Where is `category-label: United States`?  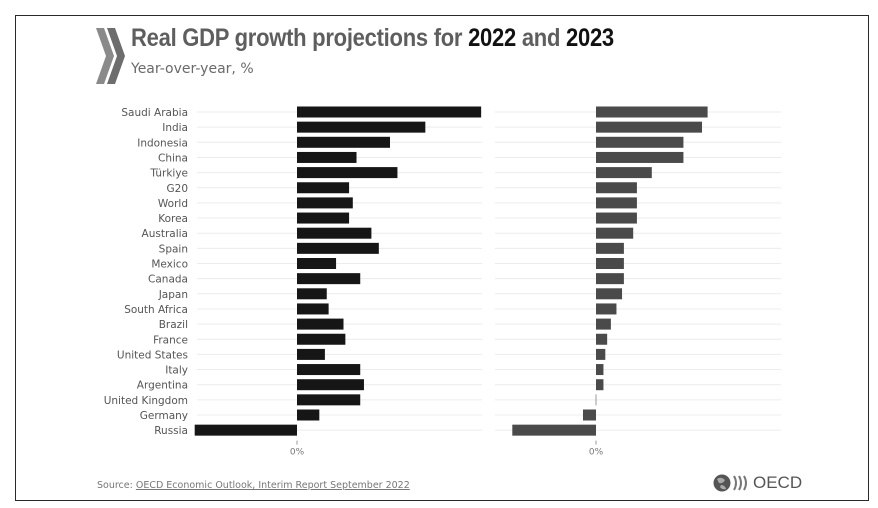
category-label: United States is located at coordinates (152, 355).